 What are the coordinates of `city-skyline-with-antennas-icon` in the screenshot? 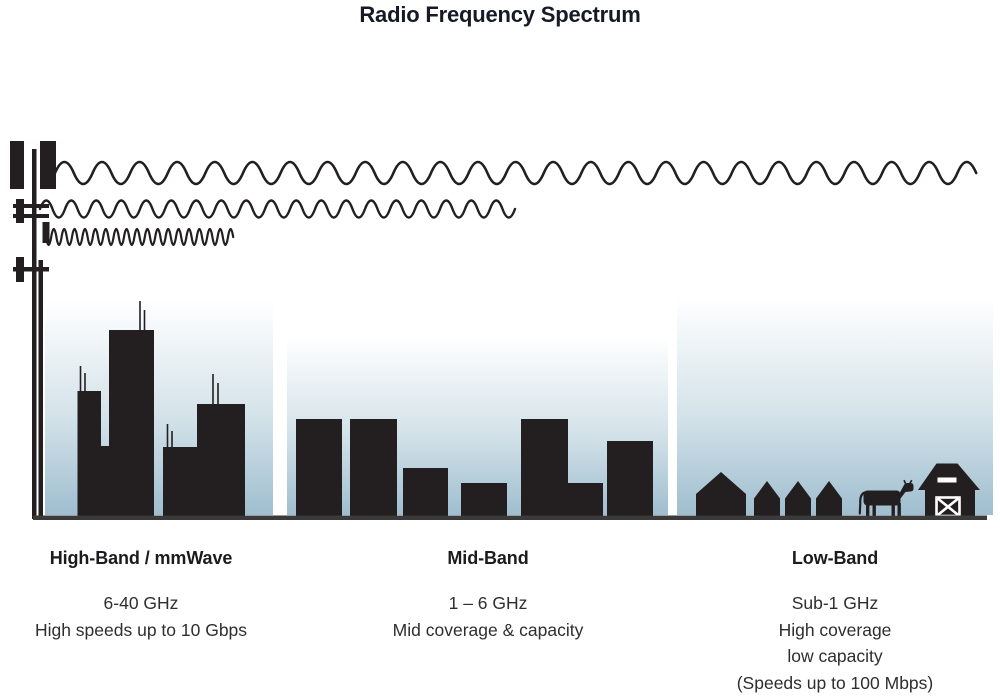 It's located at (161, 409).